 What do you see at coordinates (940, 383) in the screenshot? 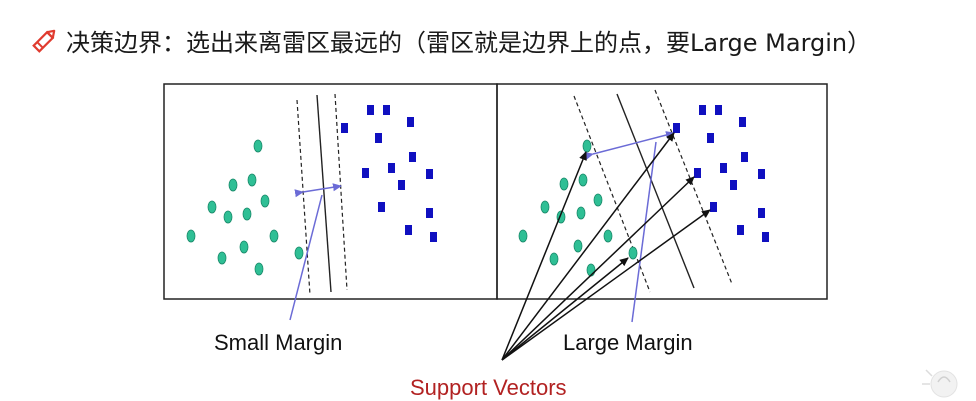
I see `lightbulb-icon` at bounding box center [940, 383].